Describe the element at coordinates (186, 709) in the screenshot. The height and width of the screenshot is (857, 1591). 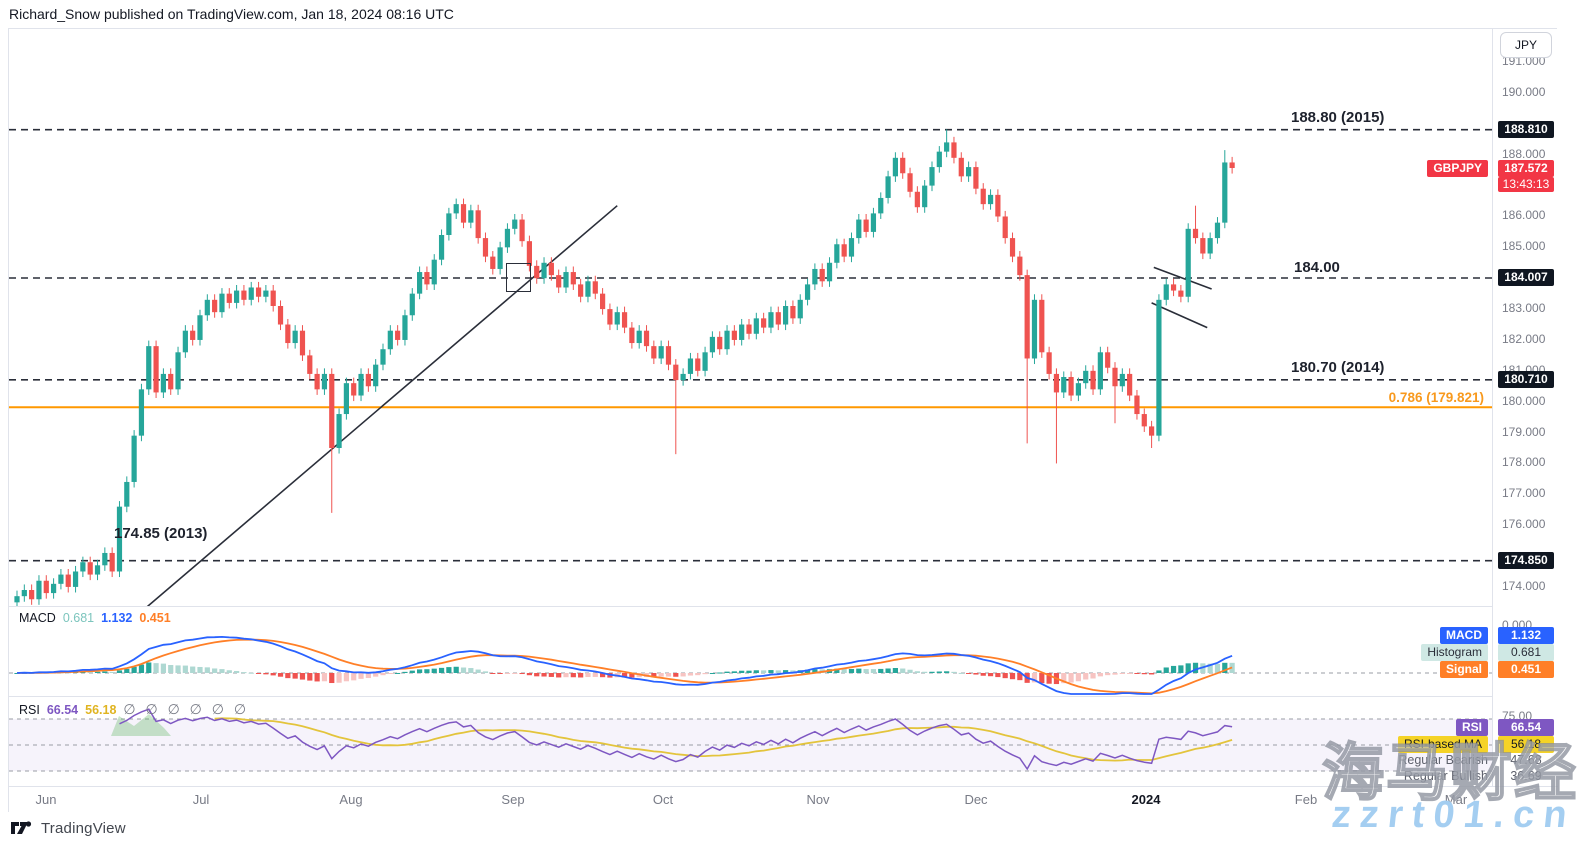
I see `divergence-disabled-icons: ∅ ∅ ∅ ∅ ∅ ∅` at that location.